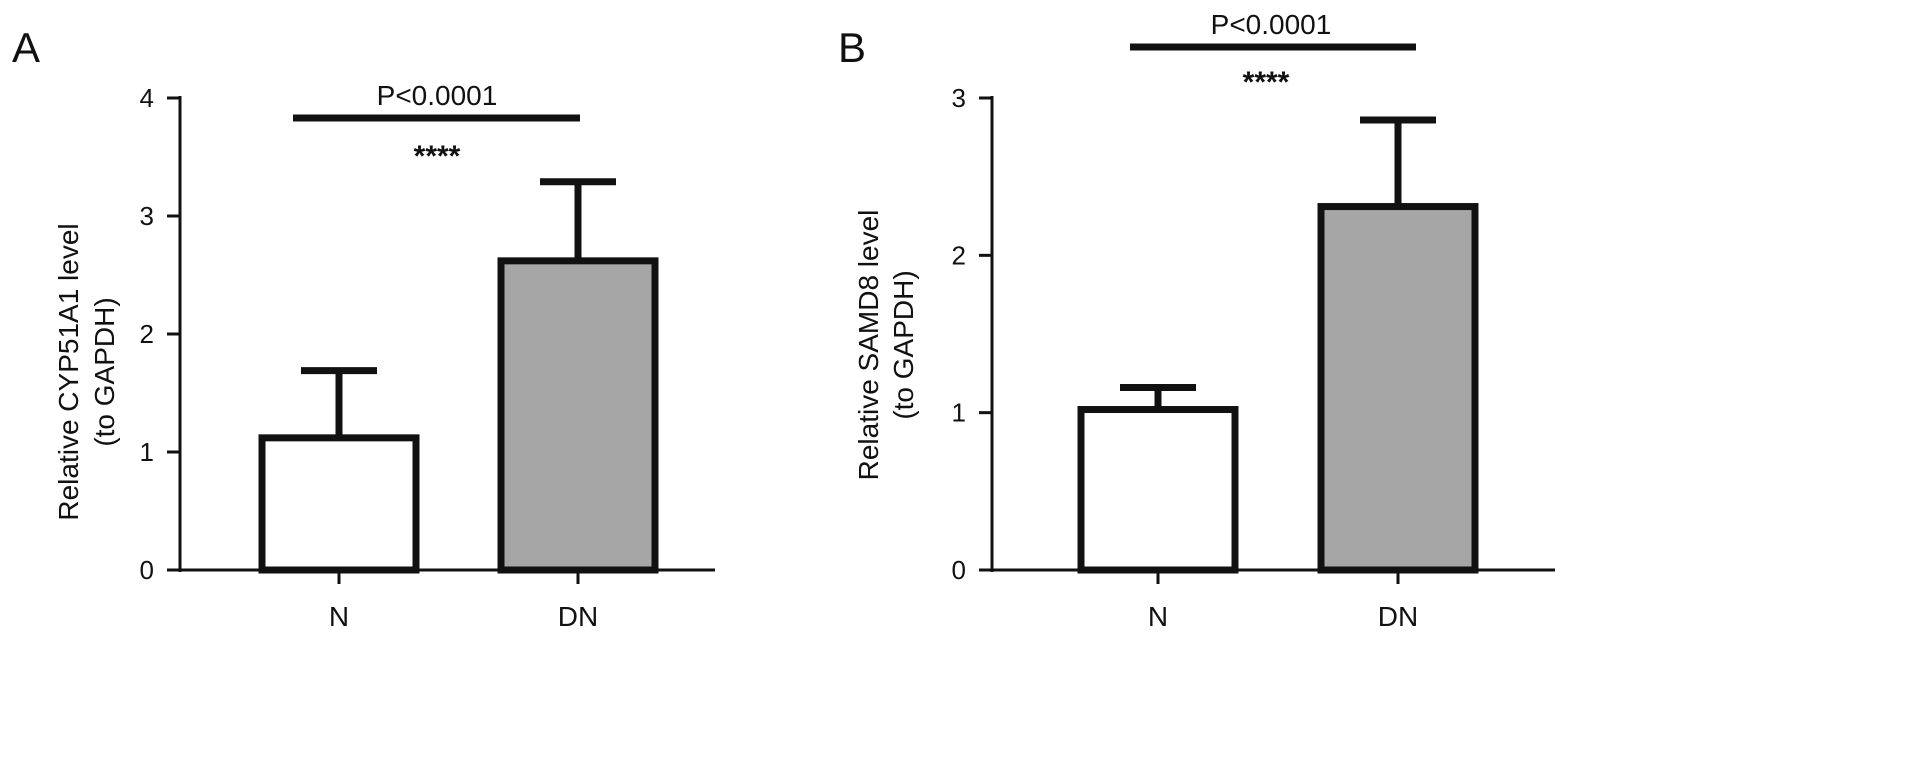  Describe the element at coordinates (868, 345) in the screenshot. I see `y-axis-title-line1: Relative SAMD8 level` at that location.